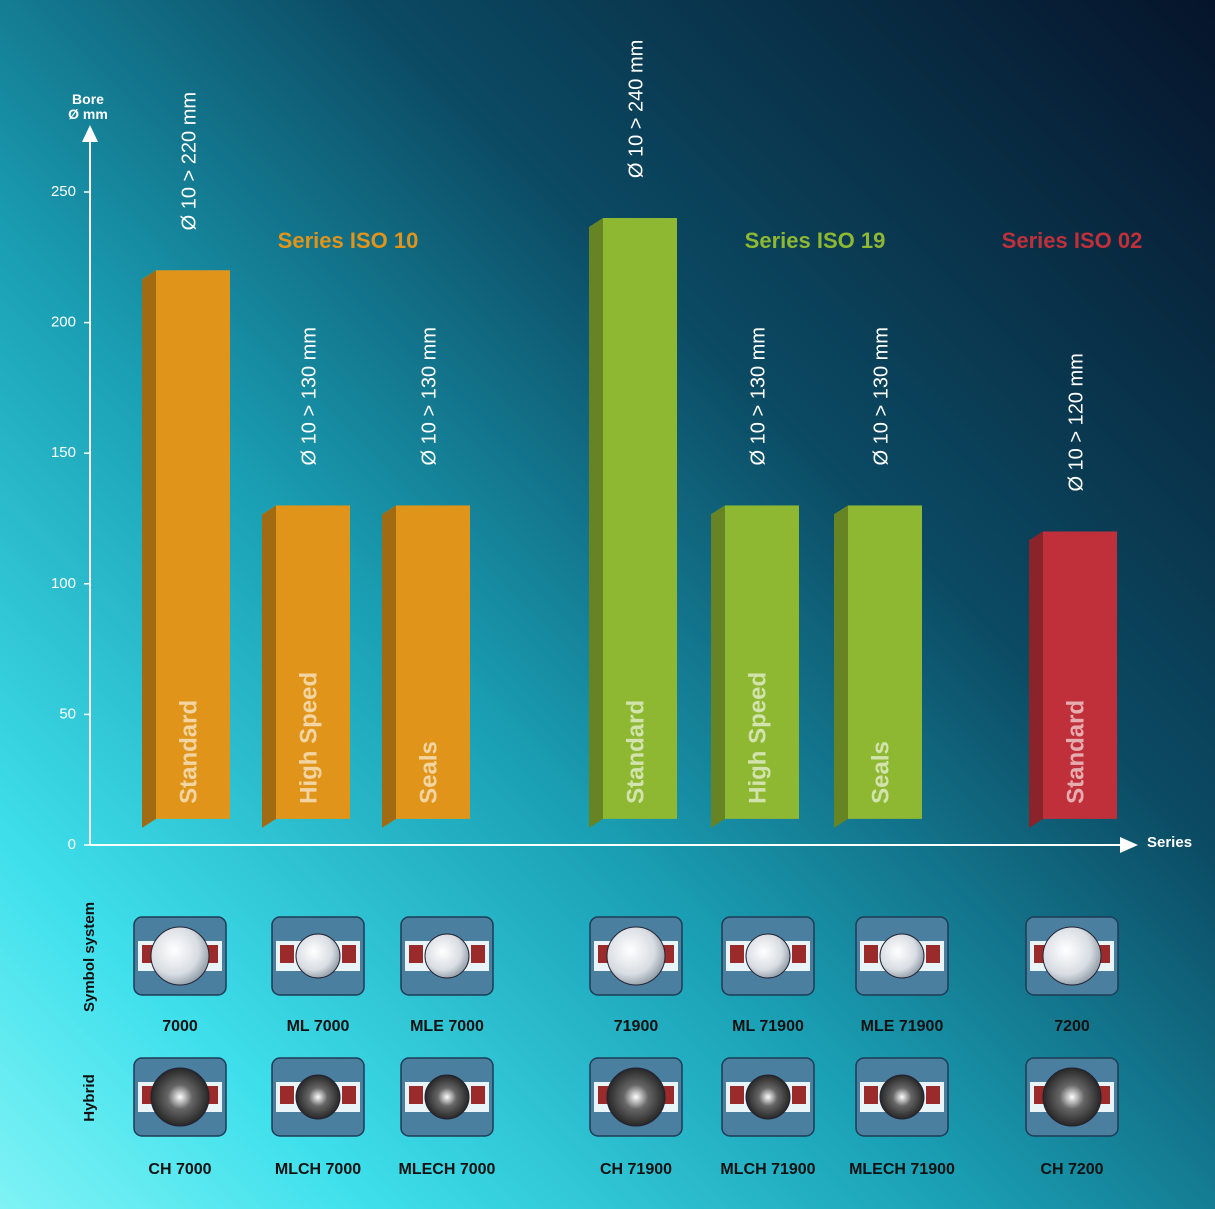 The image size is (1215, 1209). What do you see at coordinates (67, 713) in the screenshot?
I see `y-tick-label: 50` at bounding box center [67, 713].